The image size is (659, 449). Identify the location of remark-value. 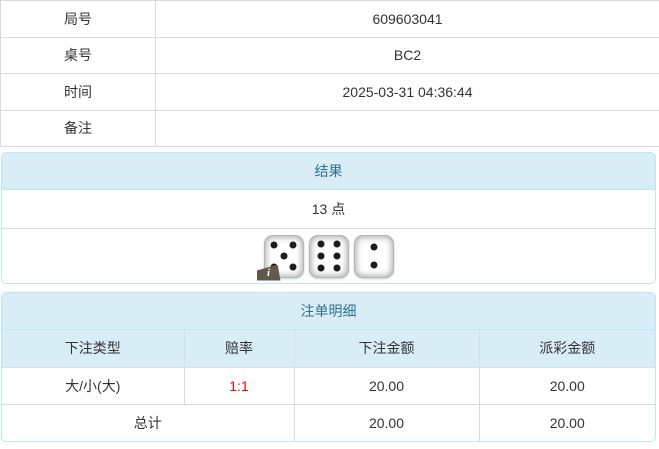
(407, 128).